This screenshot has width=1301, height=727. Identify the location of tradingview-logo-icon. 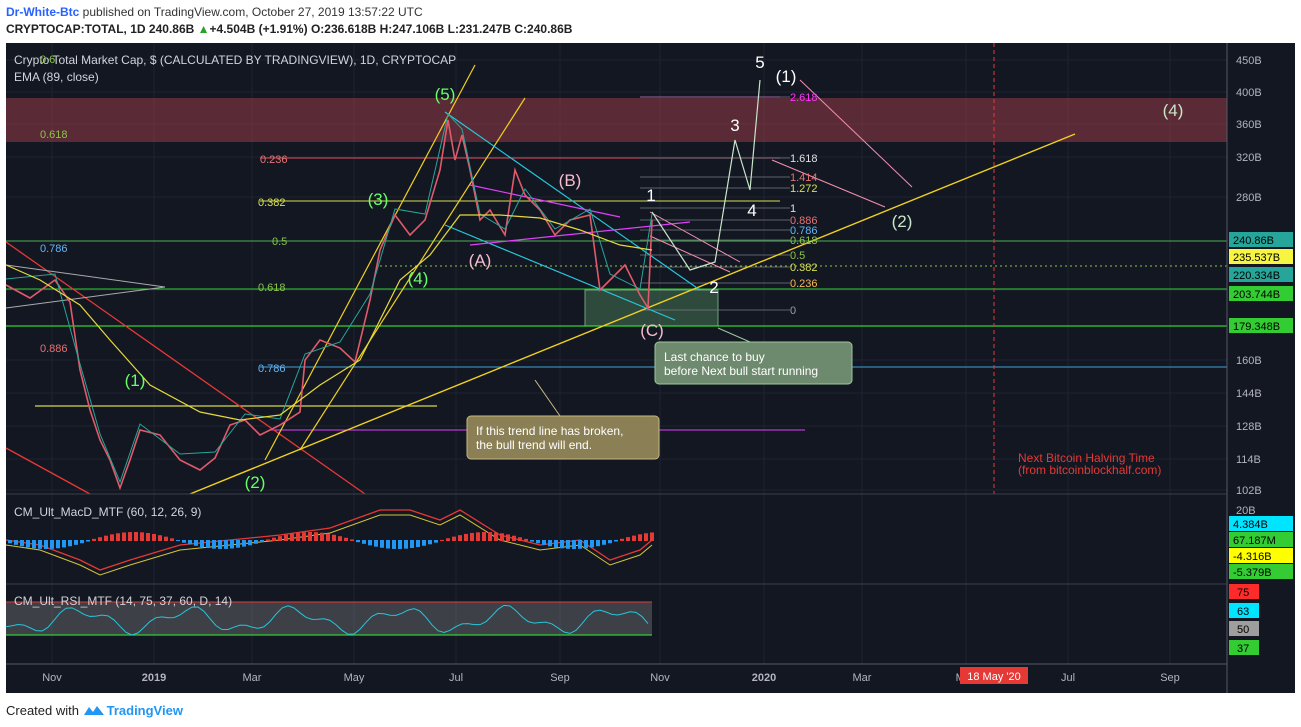
(93, 710).